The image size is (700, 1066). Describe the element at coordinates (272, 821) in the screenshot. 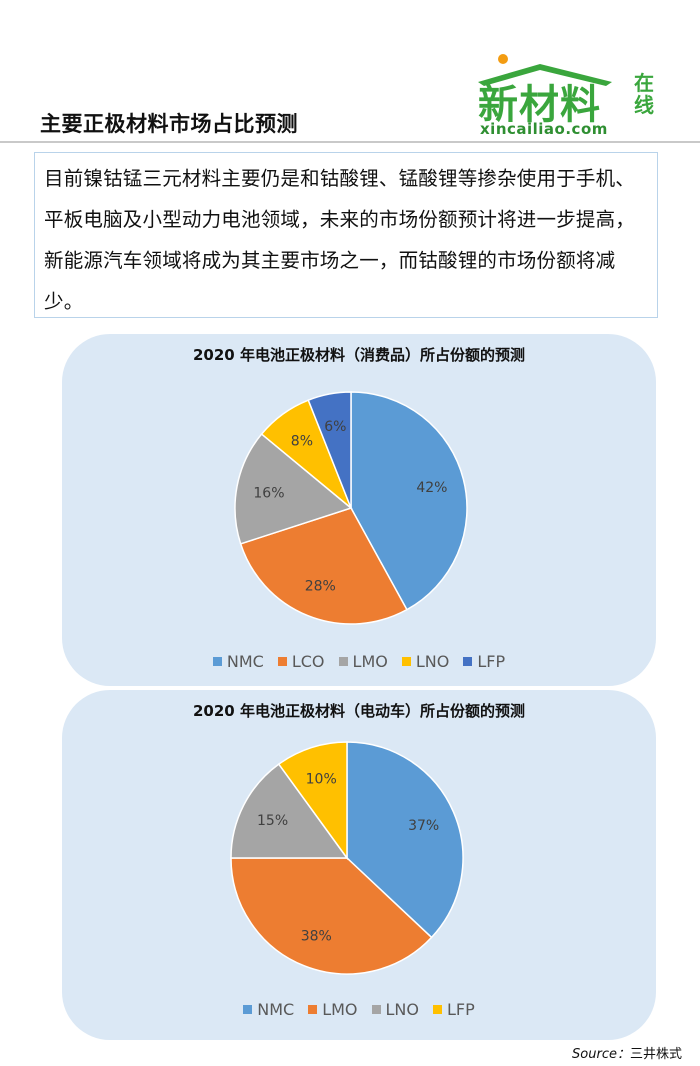

I see `data-label-lno: 15%` at that location.